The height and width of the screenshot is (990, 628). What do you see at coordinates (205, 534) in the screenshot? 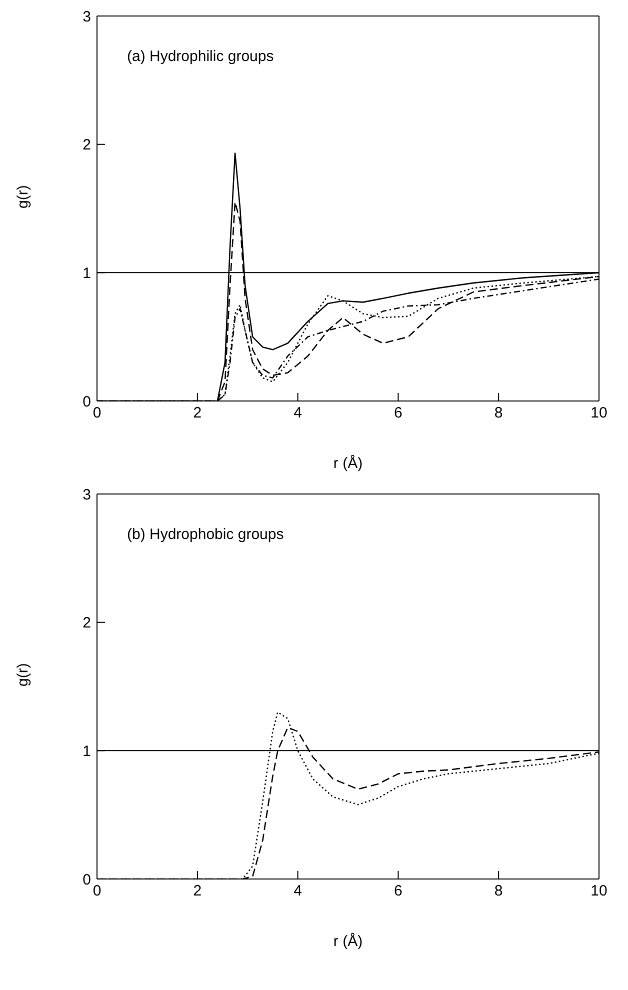
I see `annotation: (b) Hydrophobic groups` at bounding box center [205, 534].